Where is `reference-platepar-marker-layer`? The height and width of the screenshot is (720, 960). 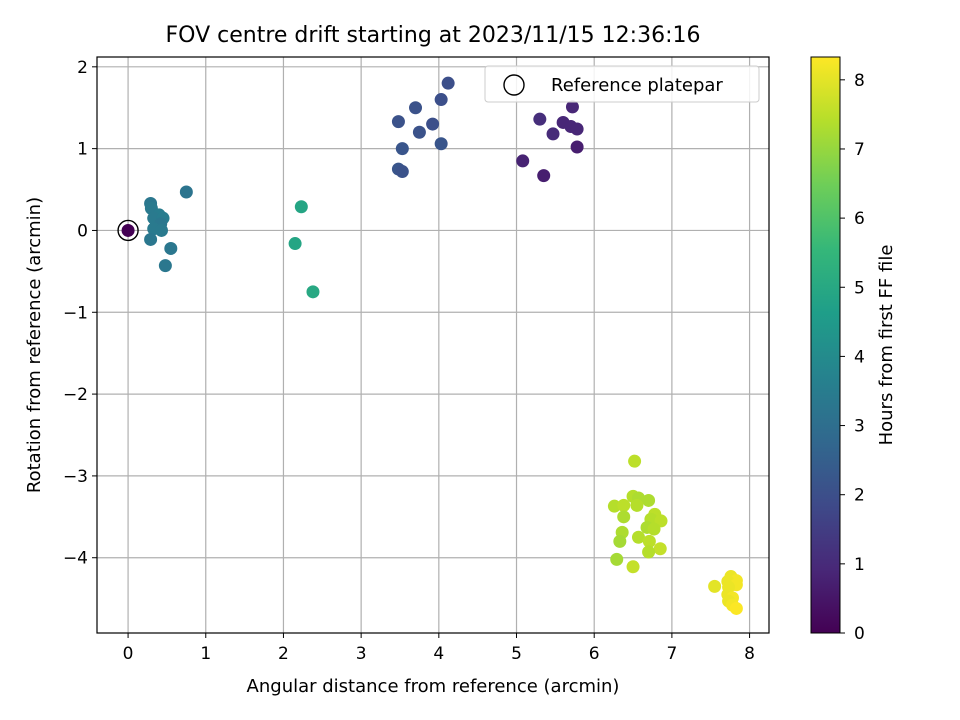 reference-platepar-marker-layer is located at coordinates (128, 230).